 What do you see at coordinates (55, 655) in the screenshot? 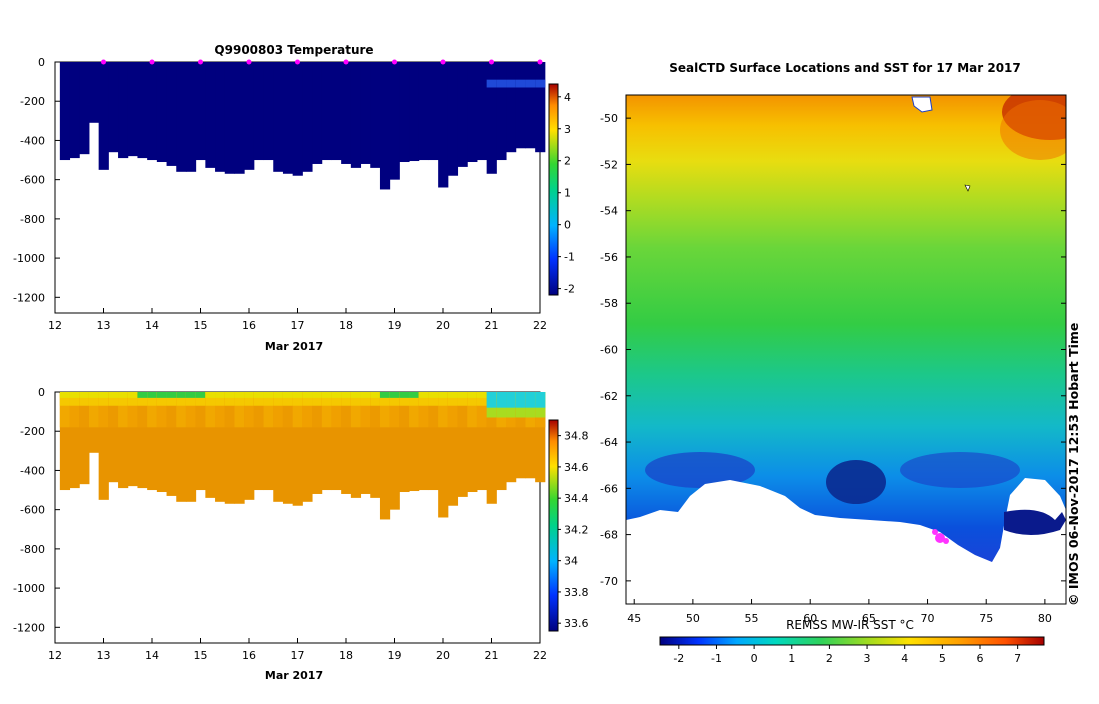
I see `x-tick-label: 12` at bounding box center [55, 655].